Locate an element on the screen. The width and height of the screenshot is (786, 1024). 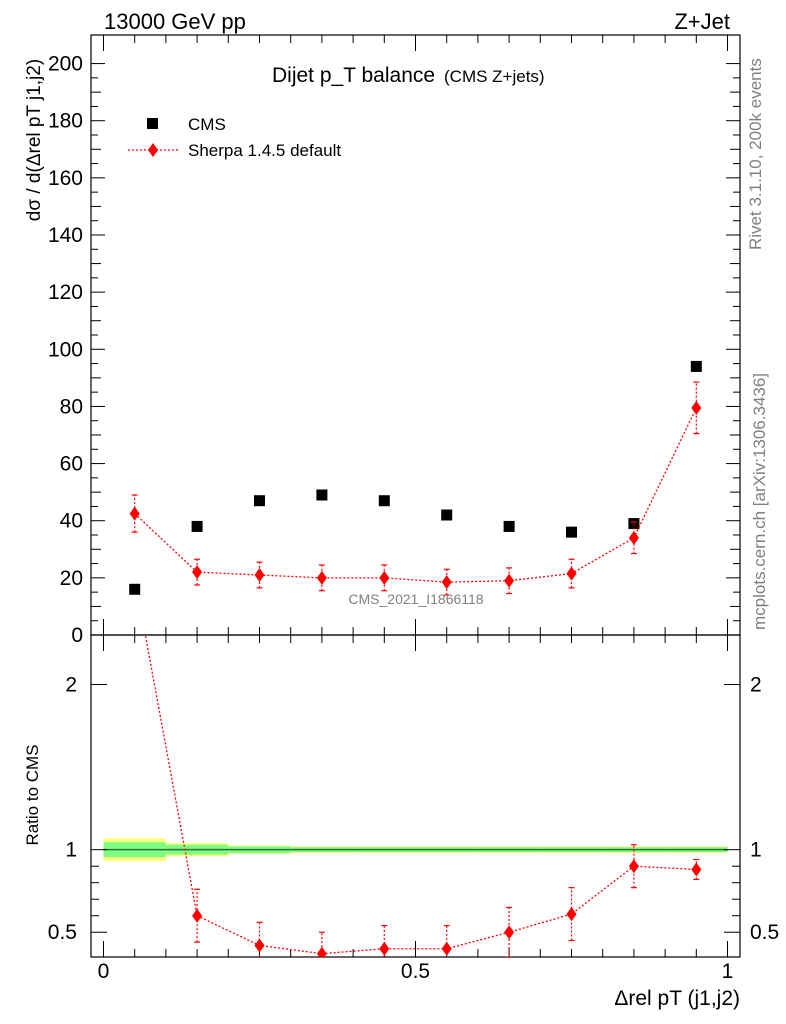
ratio-y-tick-label: 1 is located at coordinates (71, 850).